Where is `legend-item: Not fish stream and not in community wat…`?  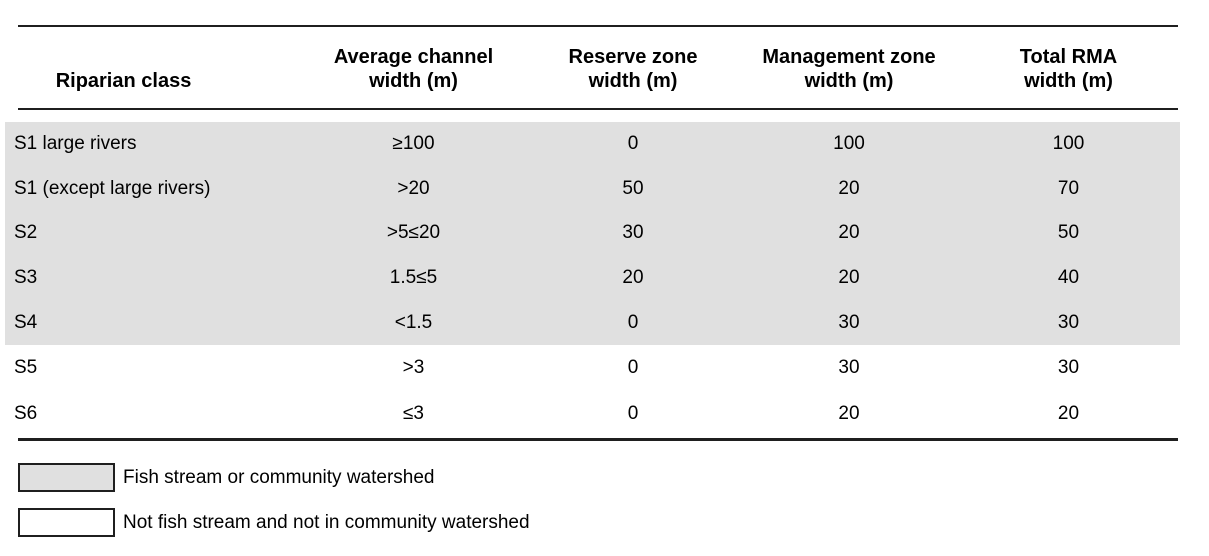 legend-item: Not fish stream and not in community wat… is located at coordinates (568, 522).